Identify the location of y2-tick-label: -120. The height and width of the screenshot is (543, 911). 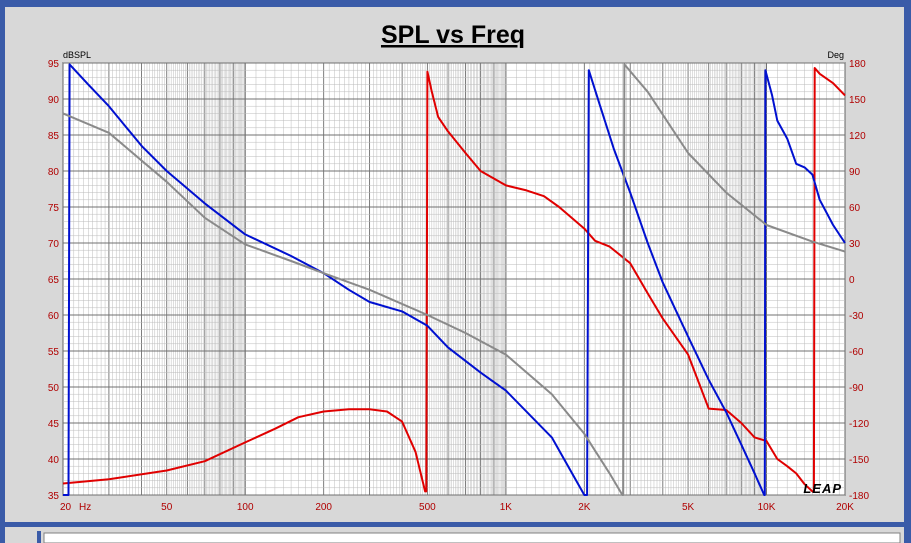
(859, 424).